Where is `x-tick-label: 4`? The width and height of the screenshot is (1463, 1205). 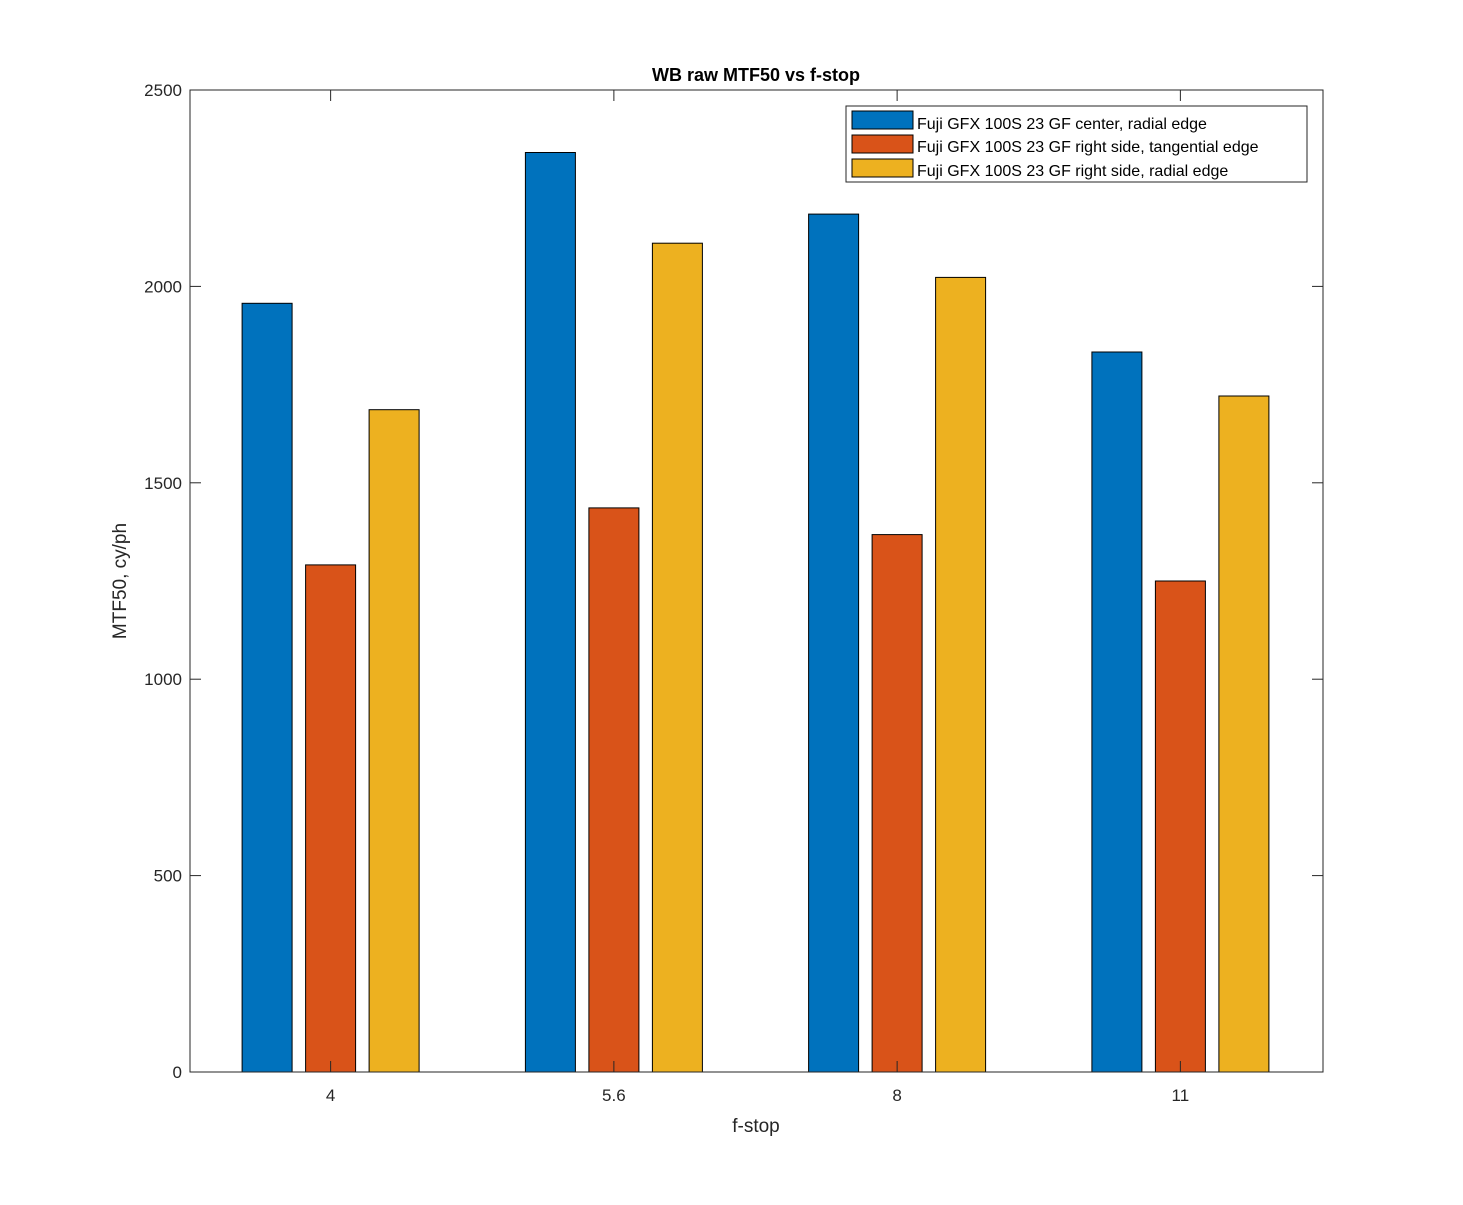 x-tick-label: 4 is located at coordinates (330, 1095).